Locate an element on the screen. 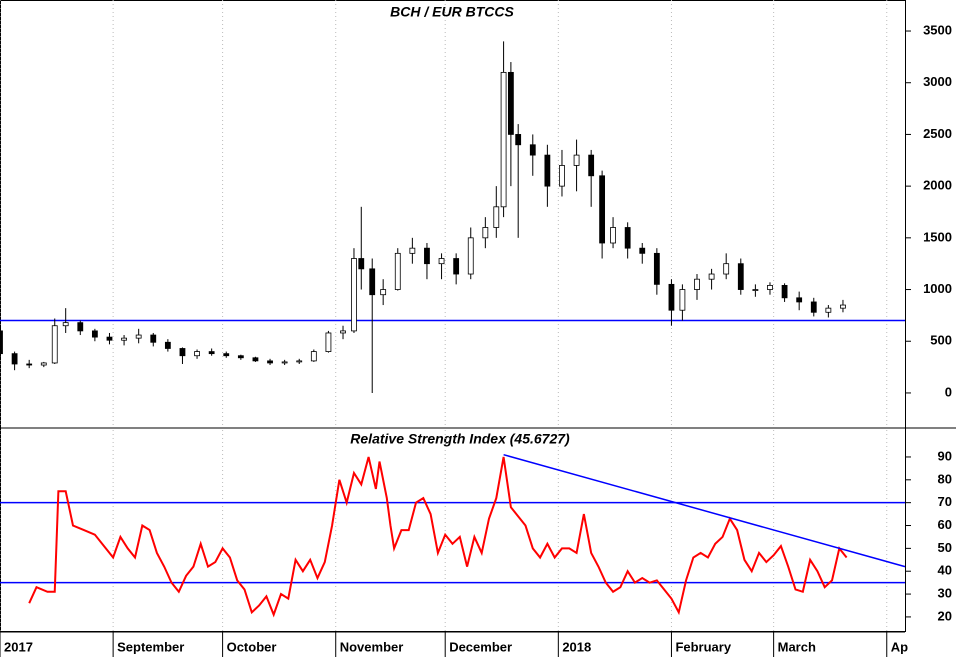 The width and height of the screenshot is (956, 657). x-tick-label: 2018 is located at coordinates (576, 646).